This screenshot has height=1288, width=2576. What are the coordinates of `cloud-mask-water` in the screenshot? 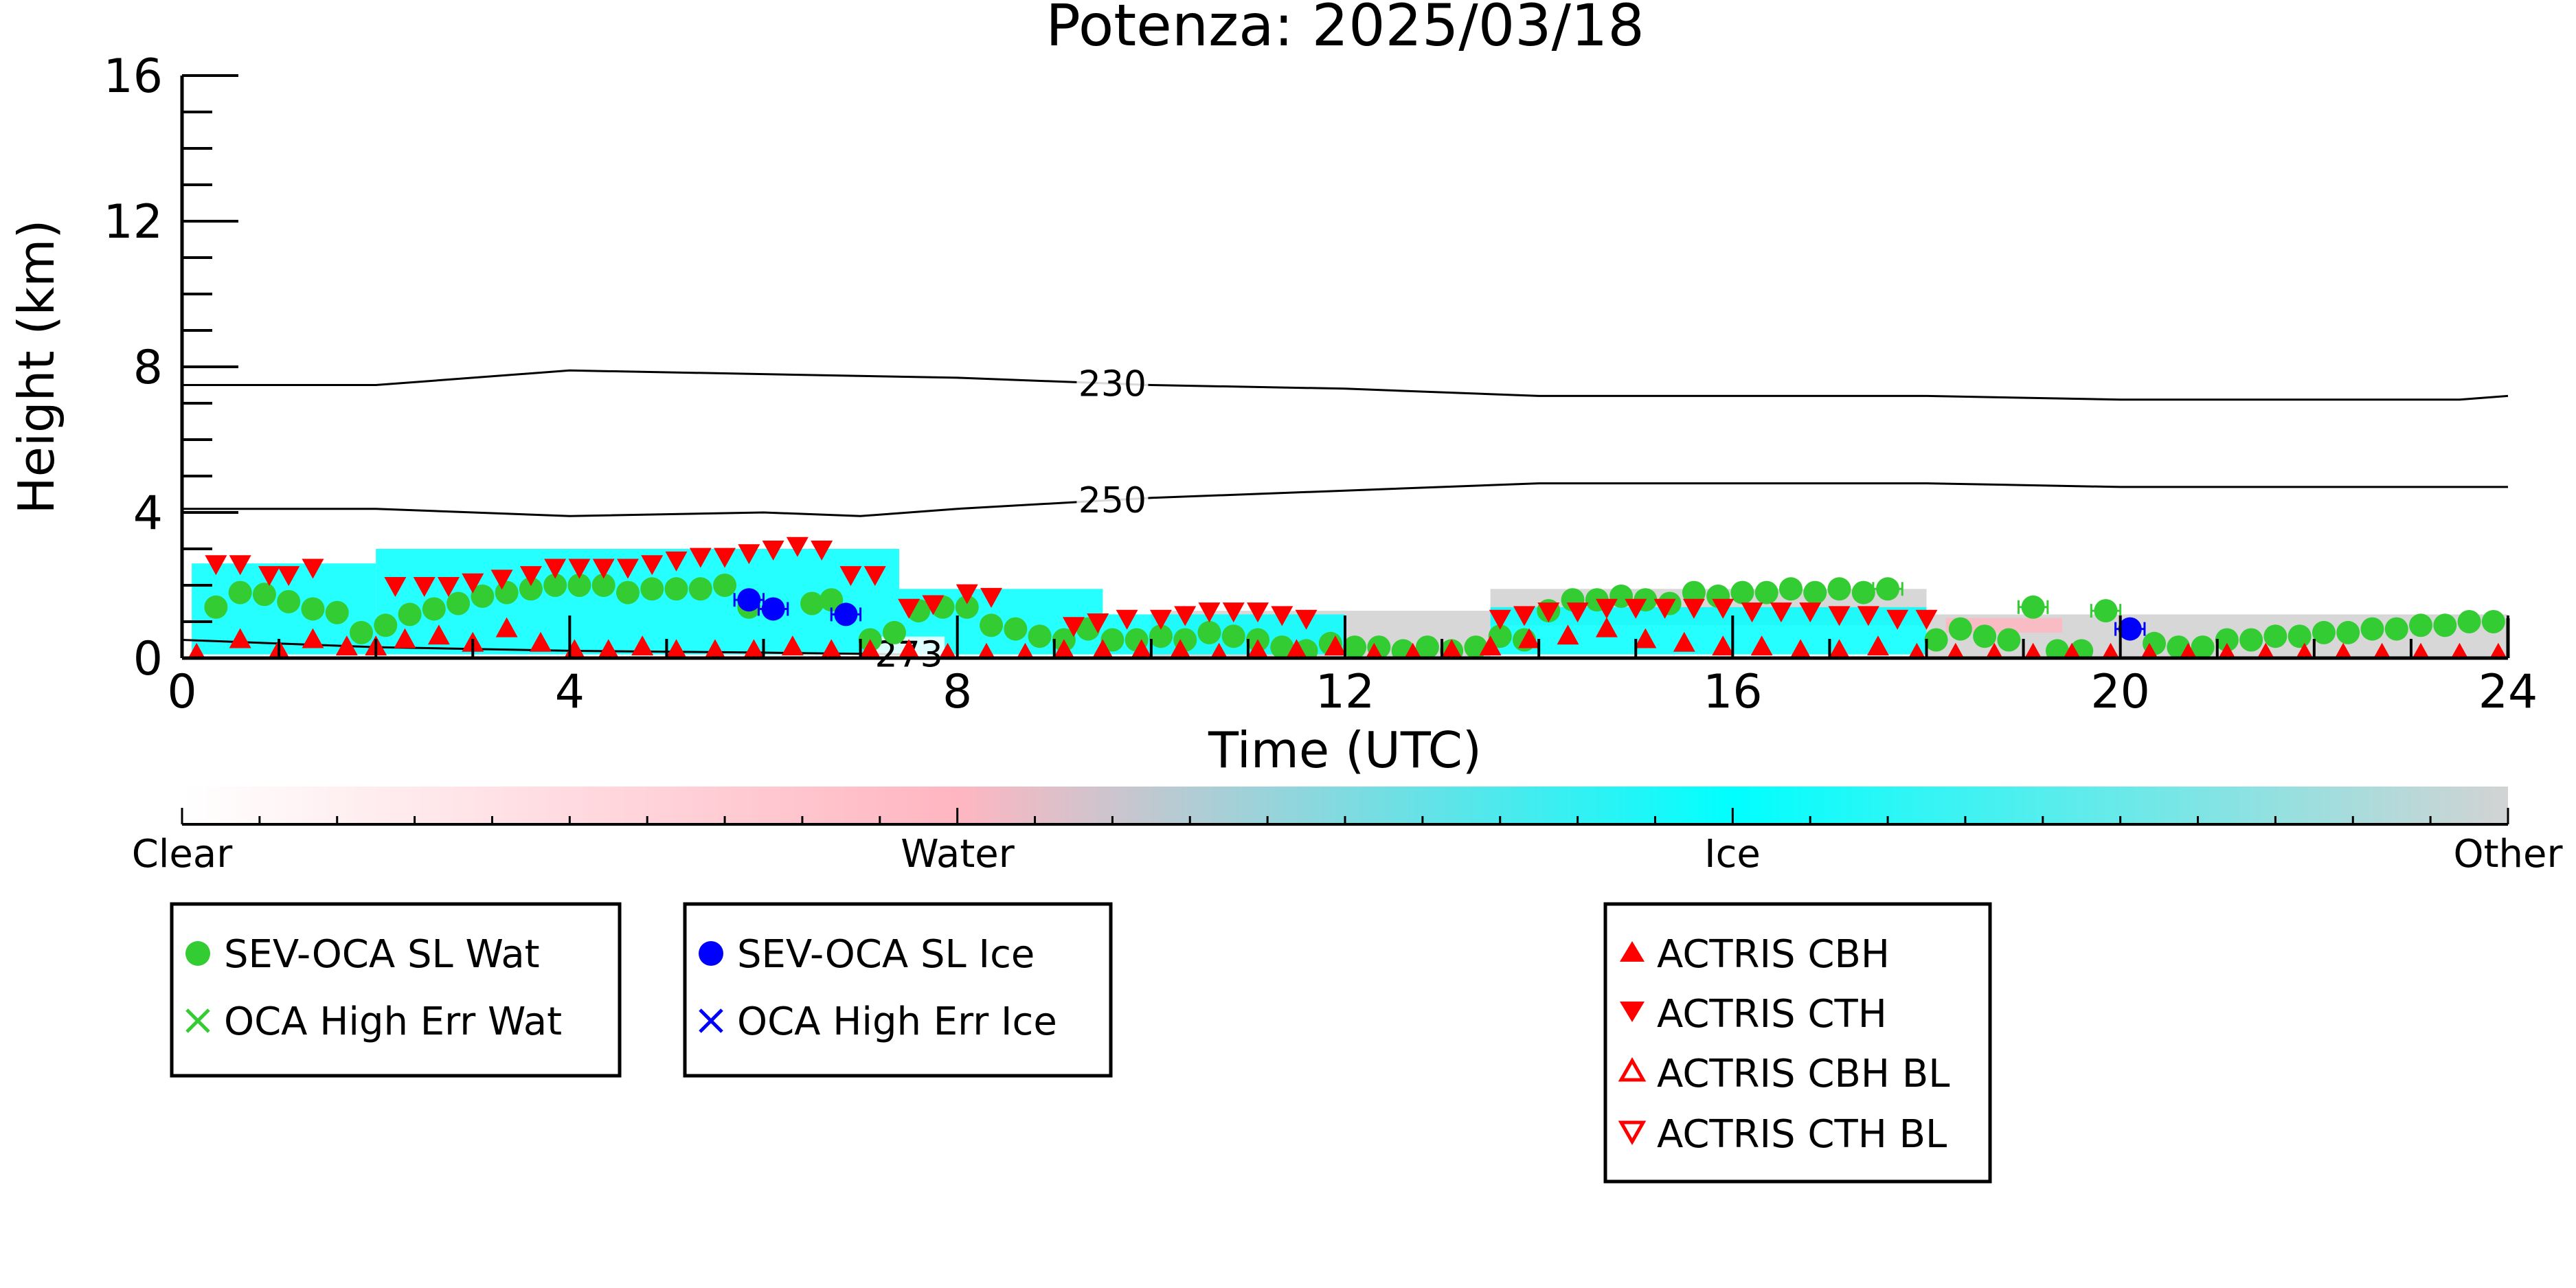 It's located at (2004, 625).